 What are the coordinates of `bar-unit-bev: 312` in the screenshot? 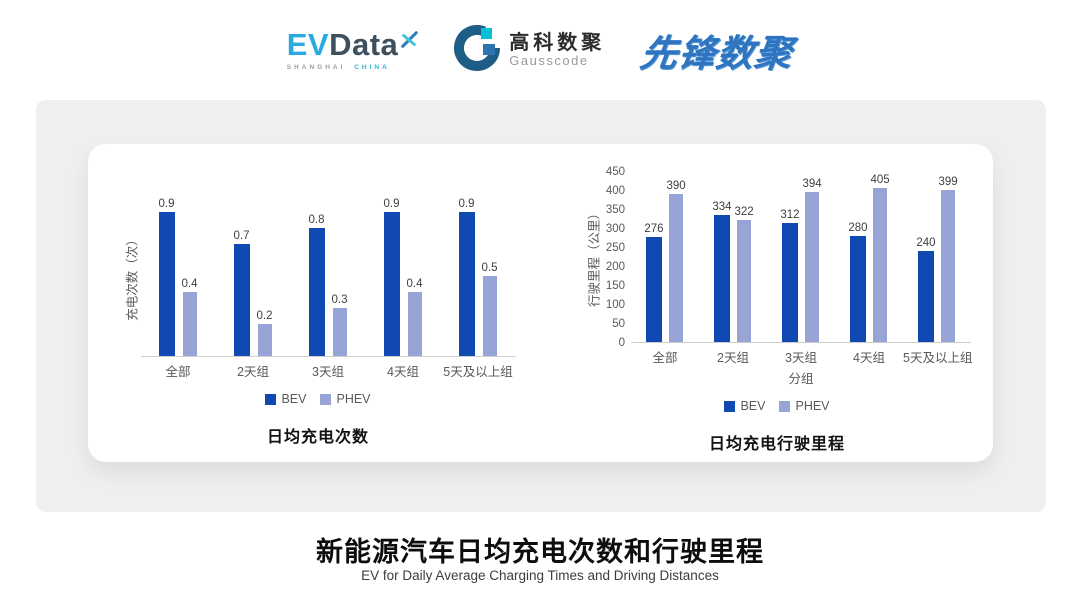 It's located at (790, 256).